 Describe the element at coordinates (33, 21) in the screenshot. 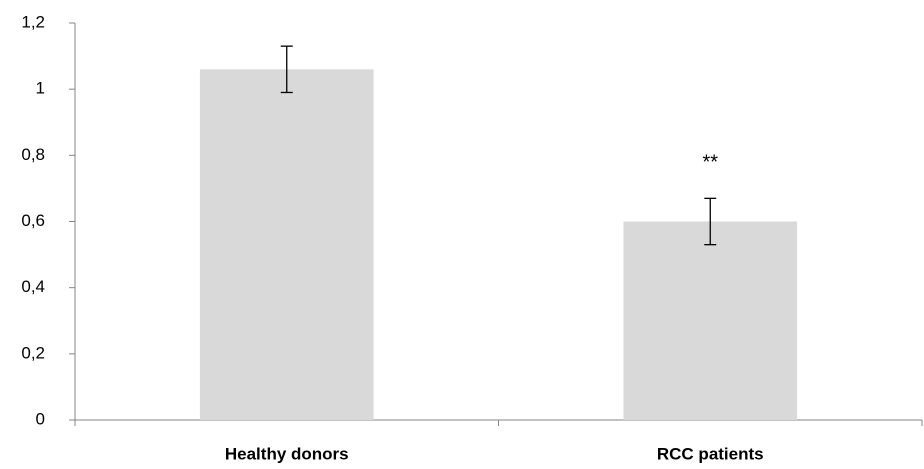

I see `y-tick-label: 1,2` at that location.